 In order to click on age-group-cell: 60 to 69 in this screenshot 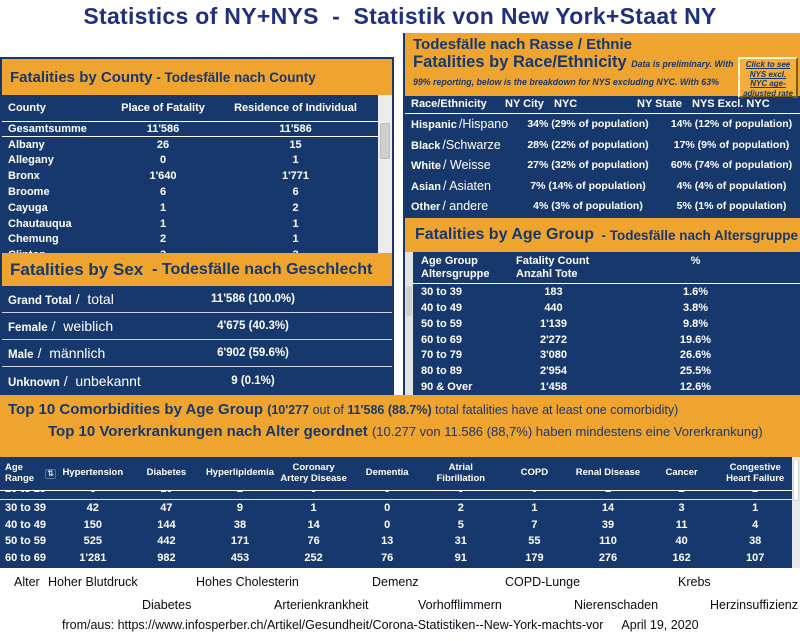, I will do `click(441, 339)`.